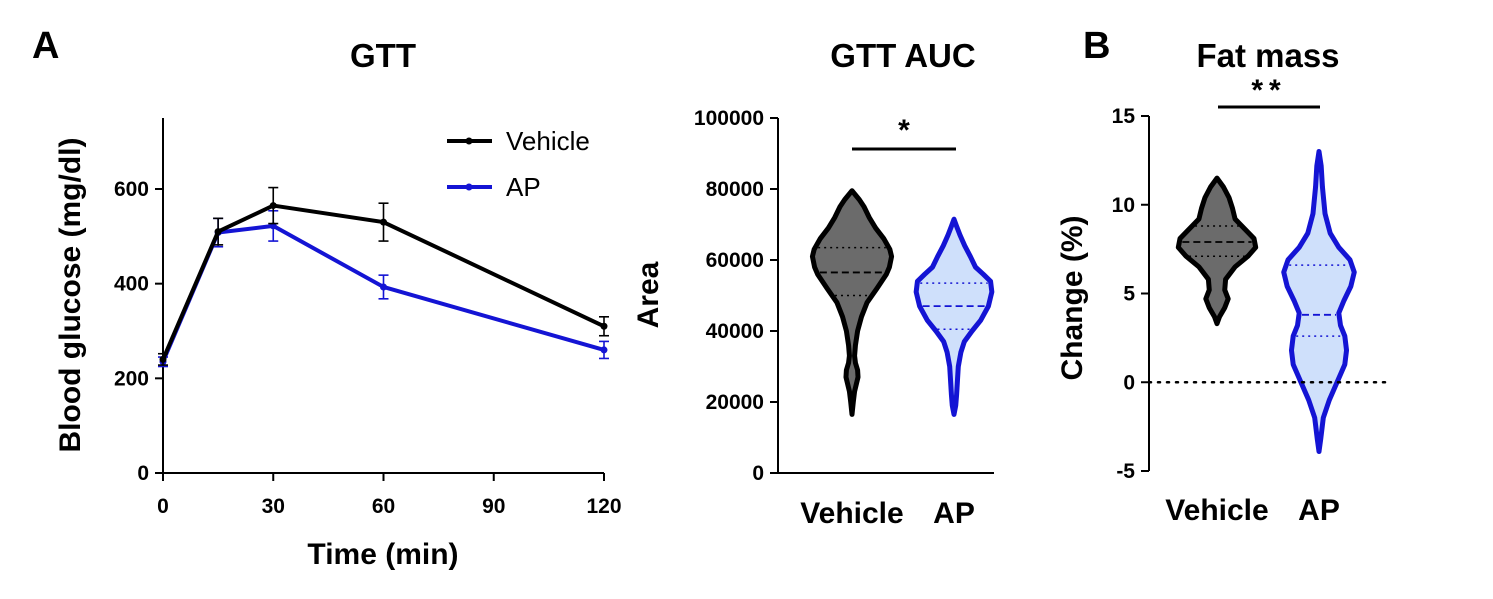 Image resolution: width=1493 pixels, height=599 pixels. I want to click on gtt-x-tick-label: 60, so click(383, 506).